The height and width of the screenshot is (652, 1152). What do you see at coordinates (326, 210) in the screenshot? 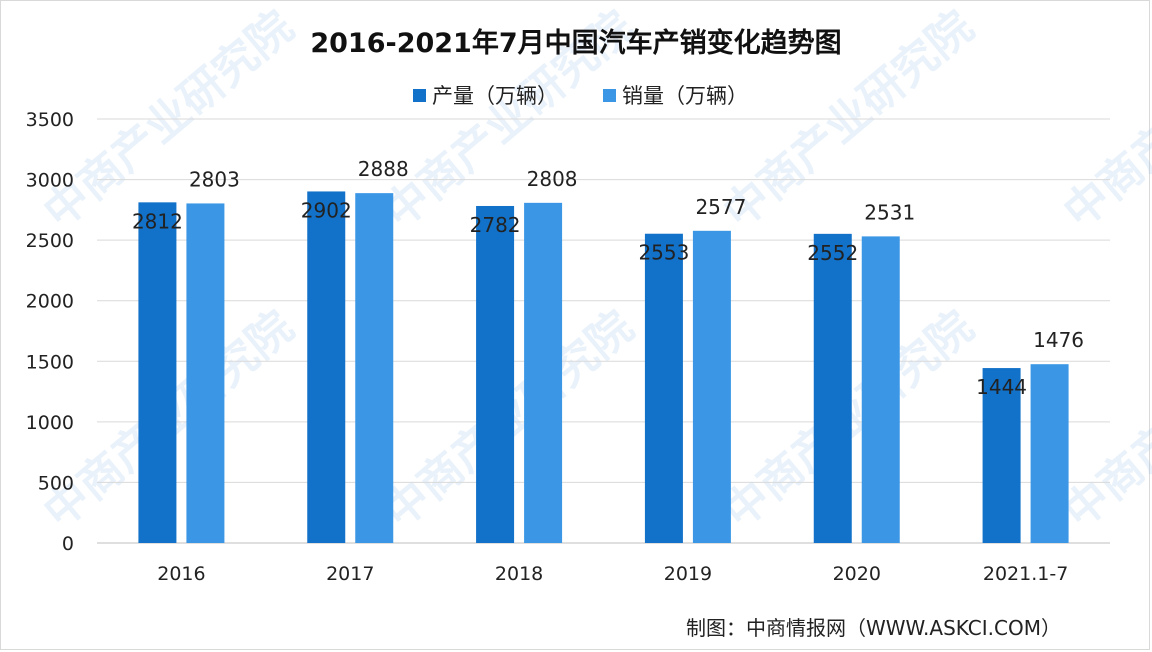
I see `data-label-production: 2902` at bounding box center [326, 210].